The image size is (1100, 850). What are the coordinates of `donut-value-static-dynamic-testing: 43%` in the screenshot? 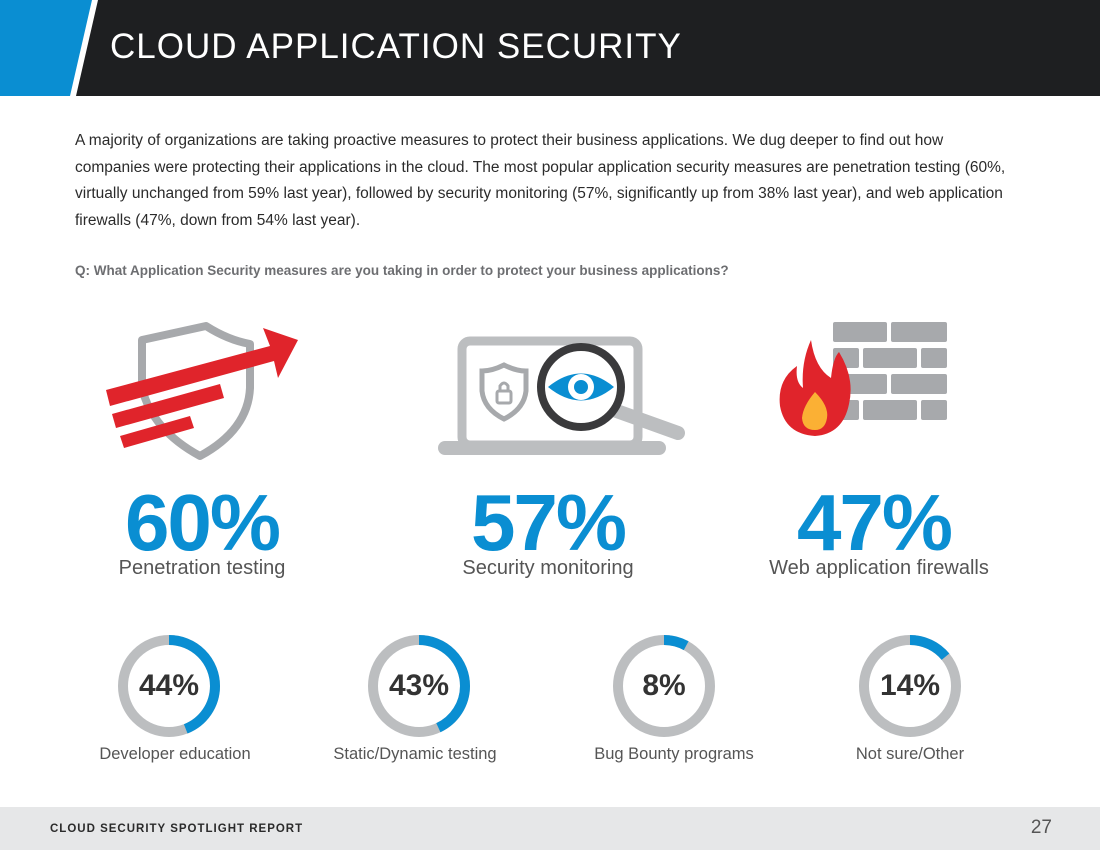 It's located at (419, 685).